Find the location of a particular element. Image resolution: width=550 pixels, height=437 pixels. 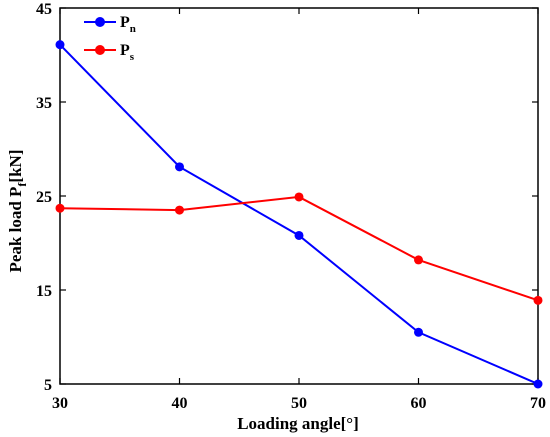

x-tick-label: 50 is located at coordinates (299, 403).